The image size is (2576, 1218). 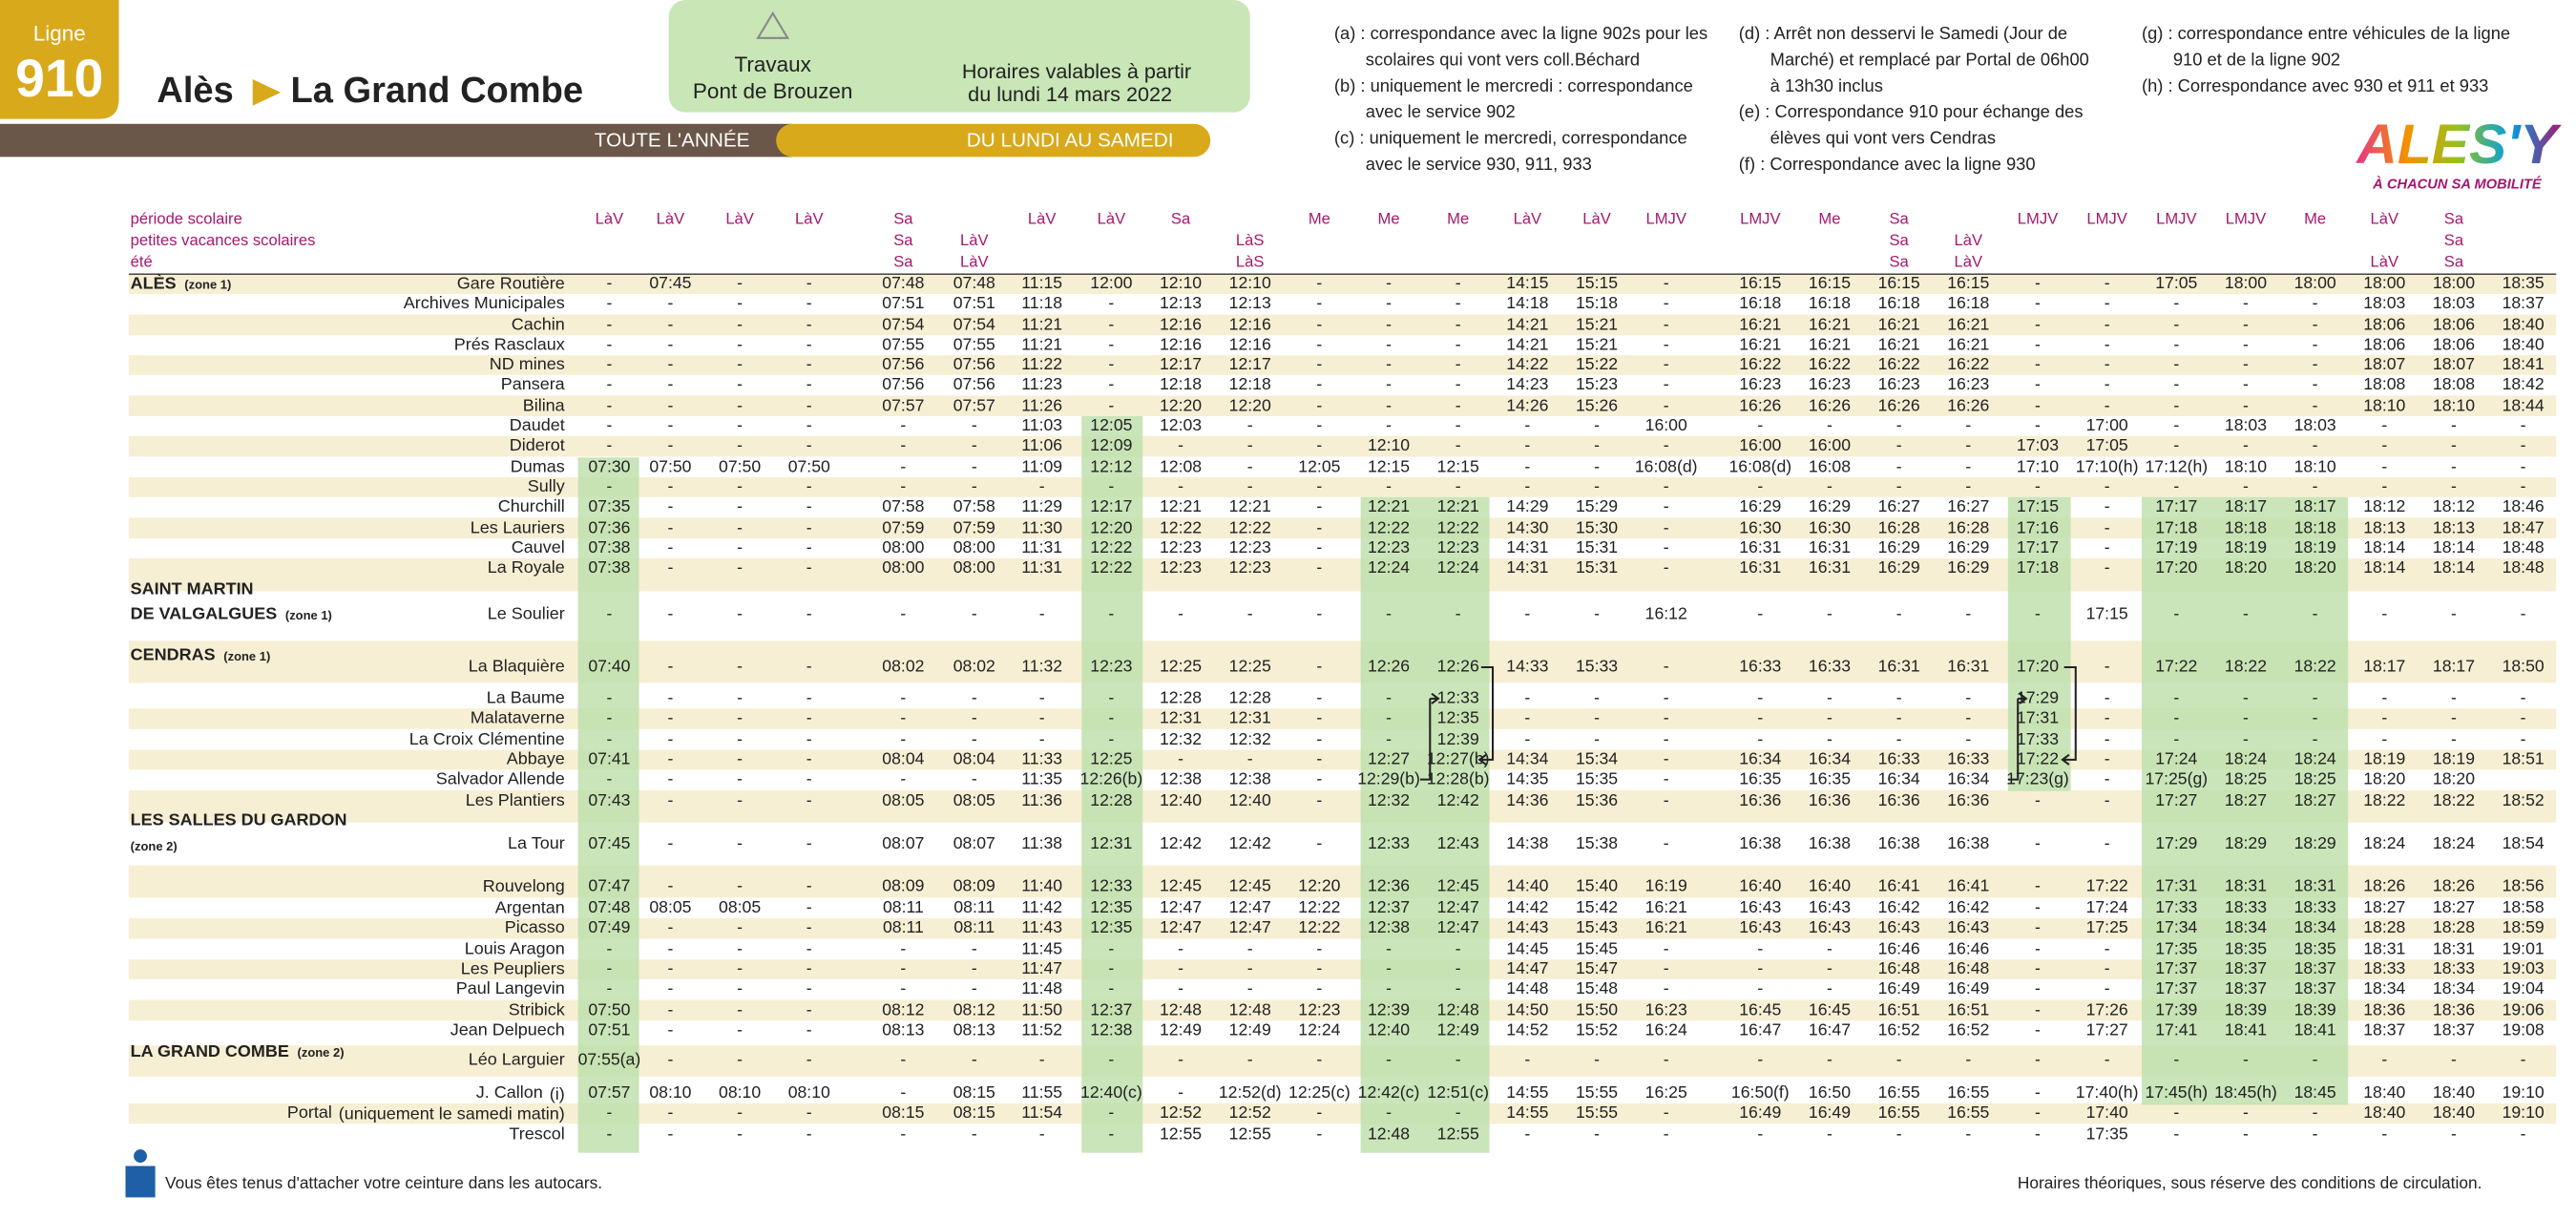 I want to click on departure-time: 14:21, so click(x=1527, y=324).